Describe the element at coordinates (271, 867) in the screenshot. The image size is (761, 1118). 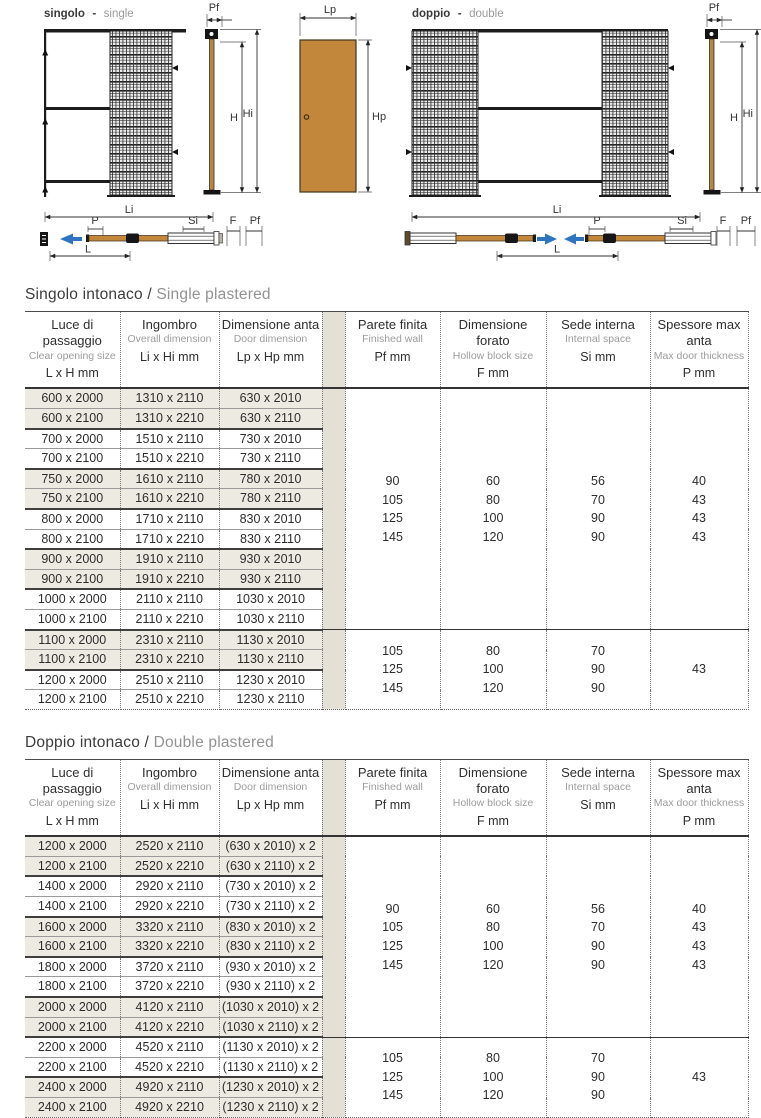
I see `dimension-cell: (630 x 2110) x 2` at that location.